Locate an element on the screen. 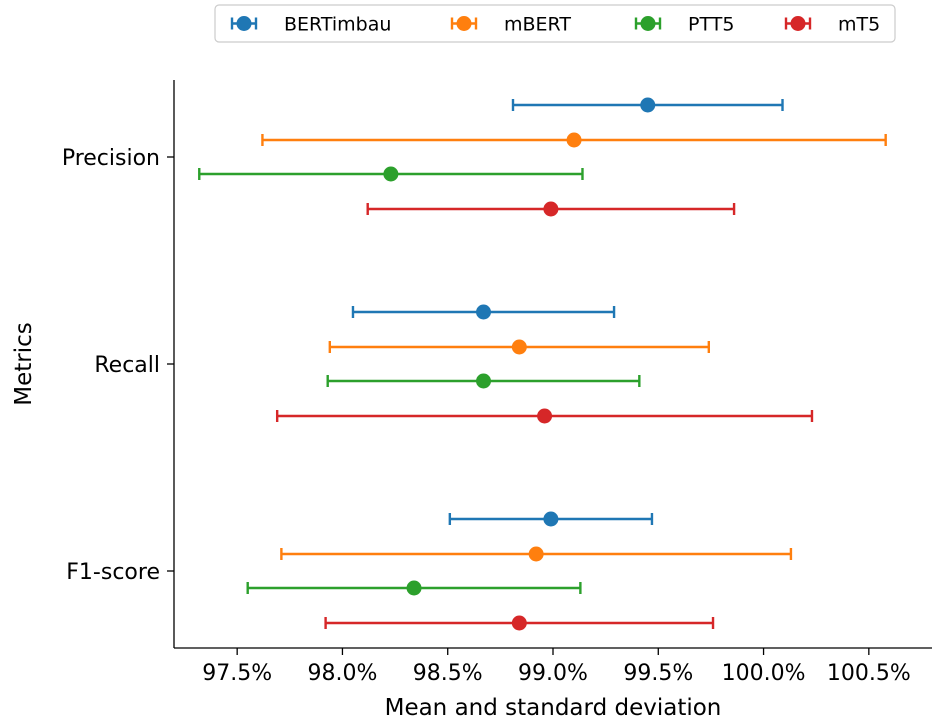  x-tick-label: 97.5% is located at coordinates (237, 673).